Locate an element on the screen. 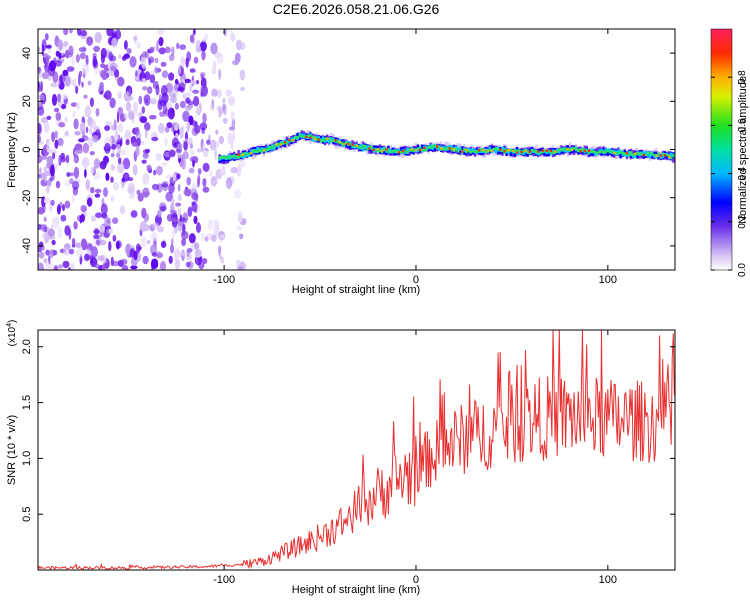 This screenshot has height=600, width=750. y-tick-label: 20 is located at coordinates (27, 101).